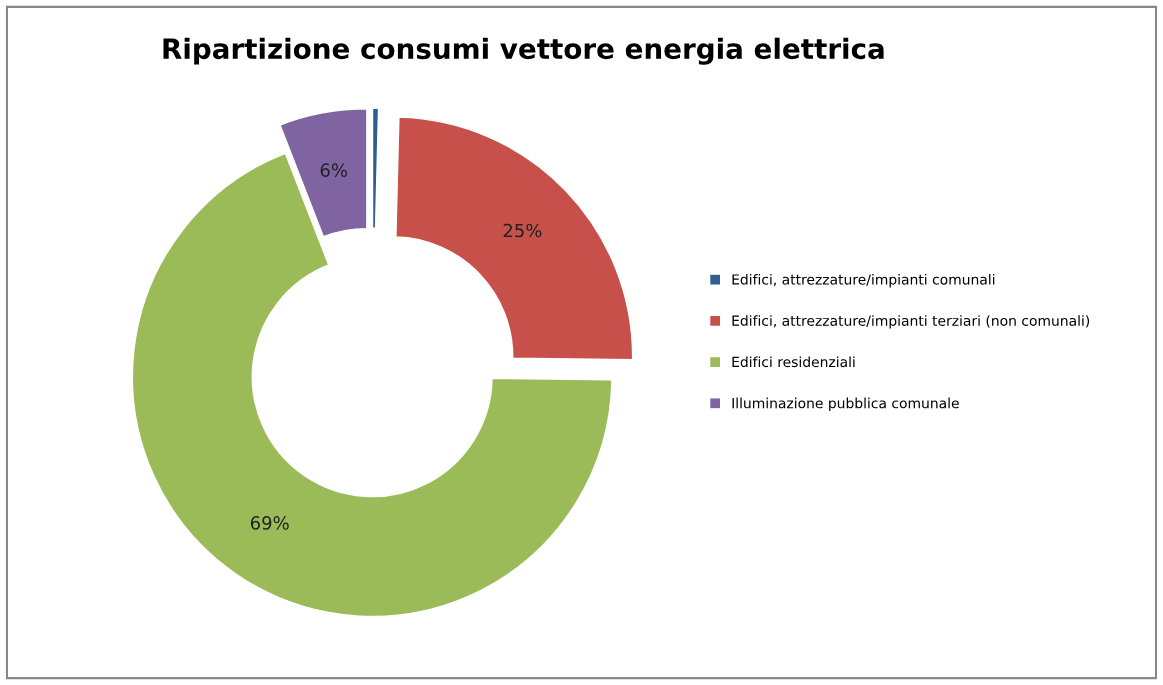 The height and width of the screenshot is (685, 1163). Describe the element at coordinates (522, 230) in the screenshot. I see `data-label: 25%` at that location.